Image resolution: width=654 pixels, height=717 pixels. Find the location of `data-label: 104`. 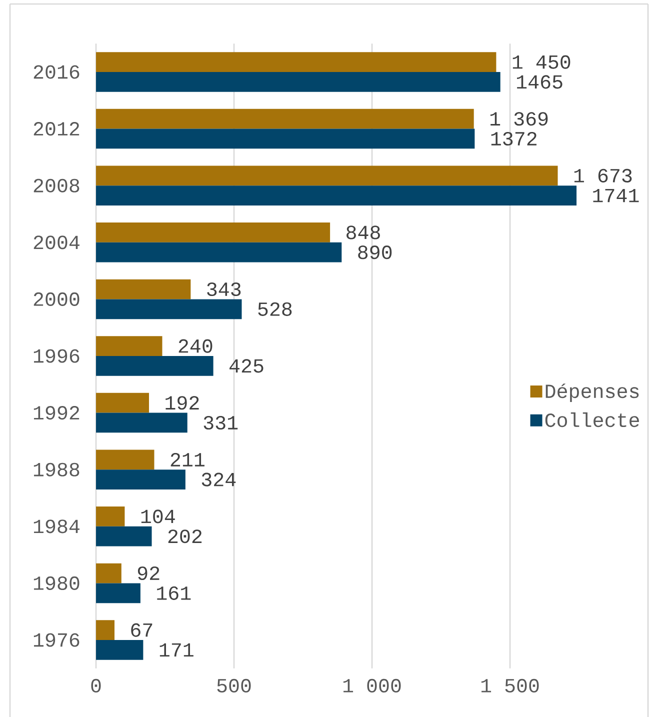

data-label: 104 is located at coordinates (158, 517).